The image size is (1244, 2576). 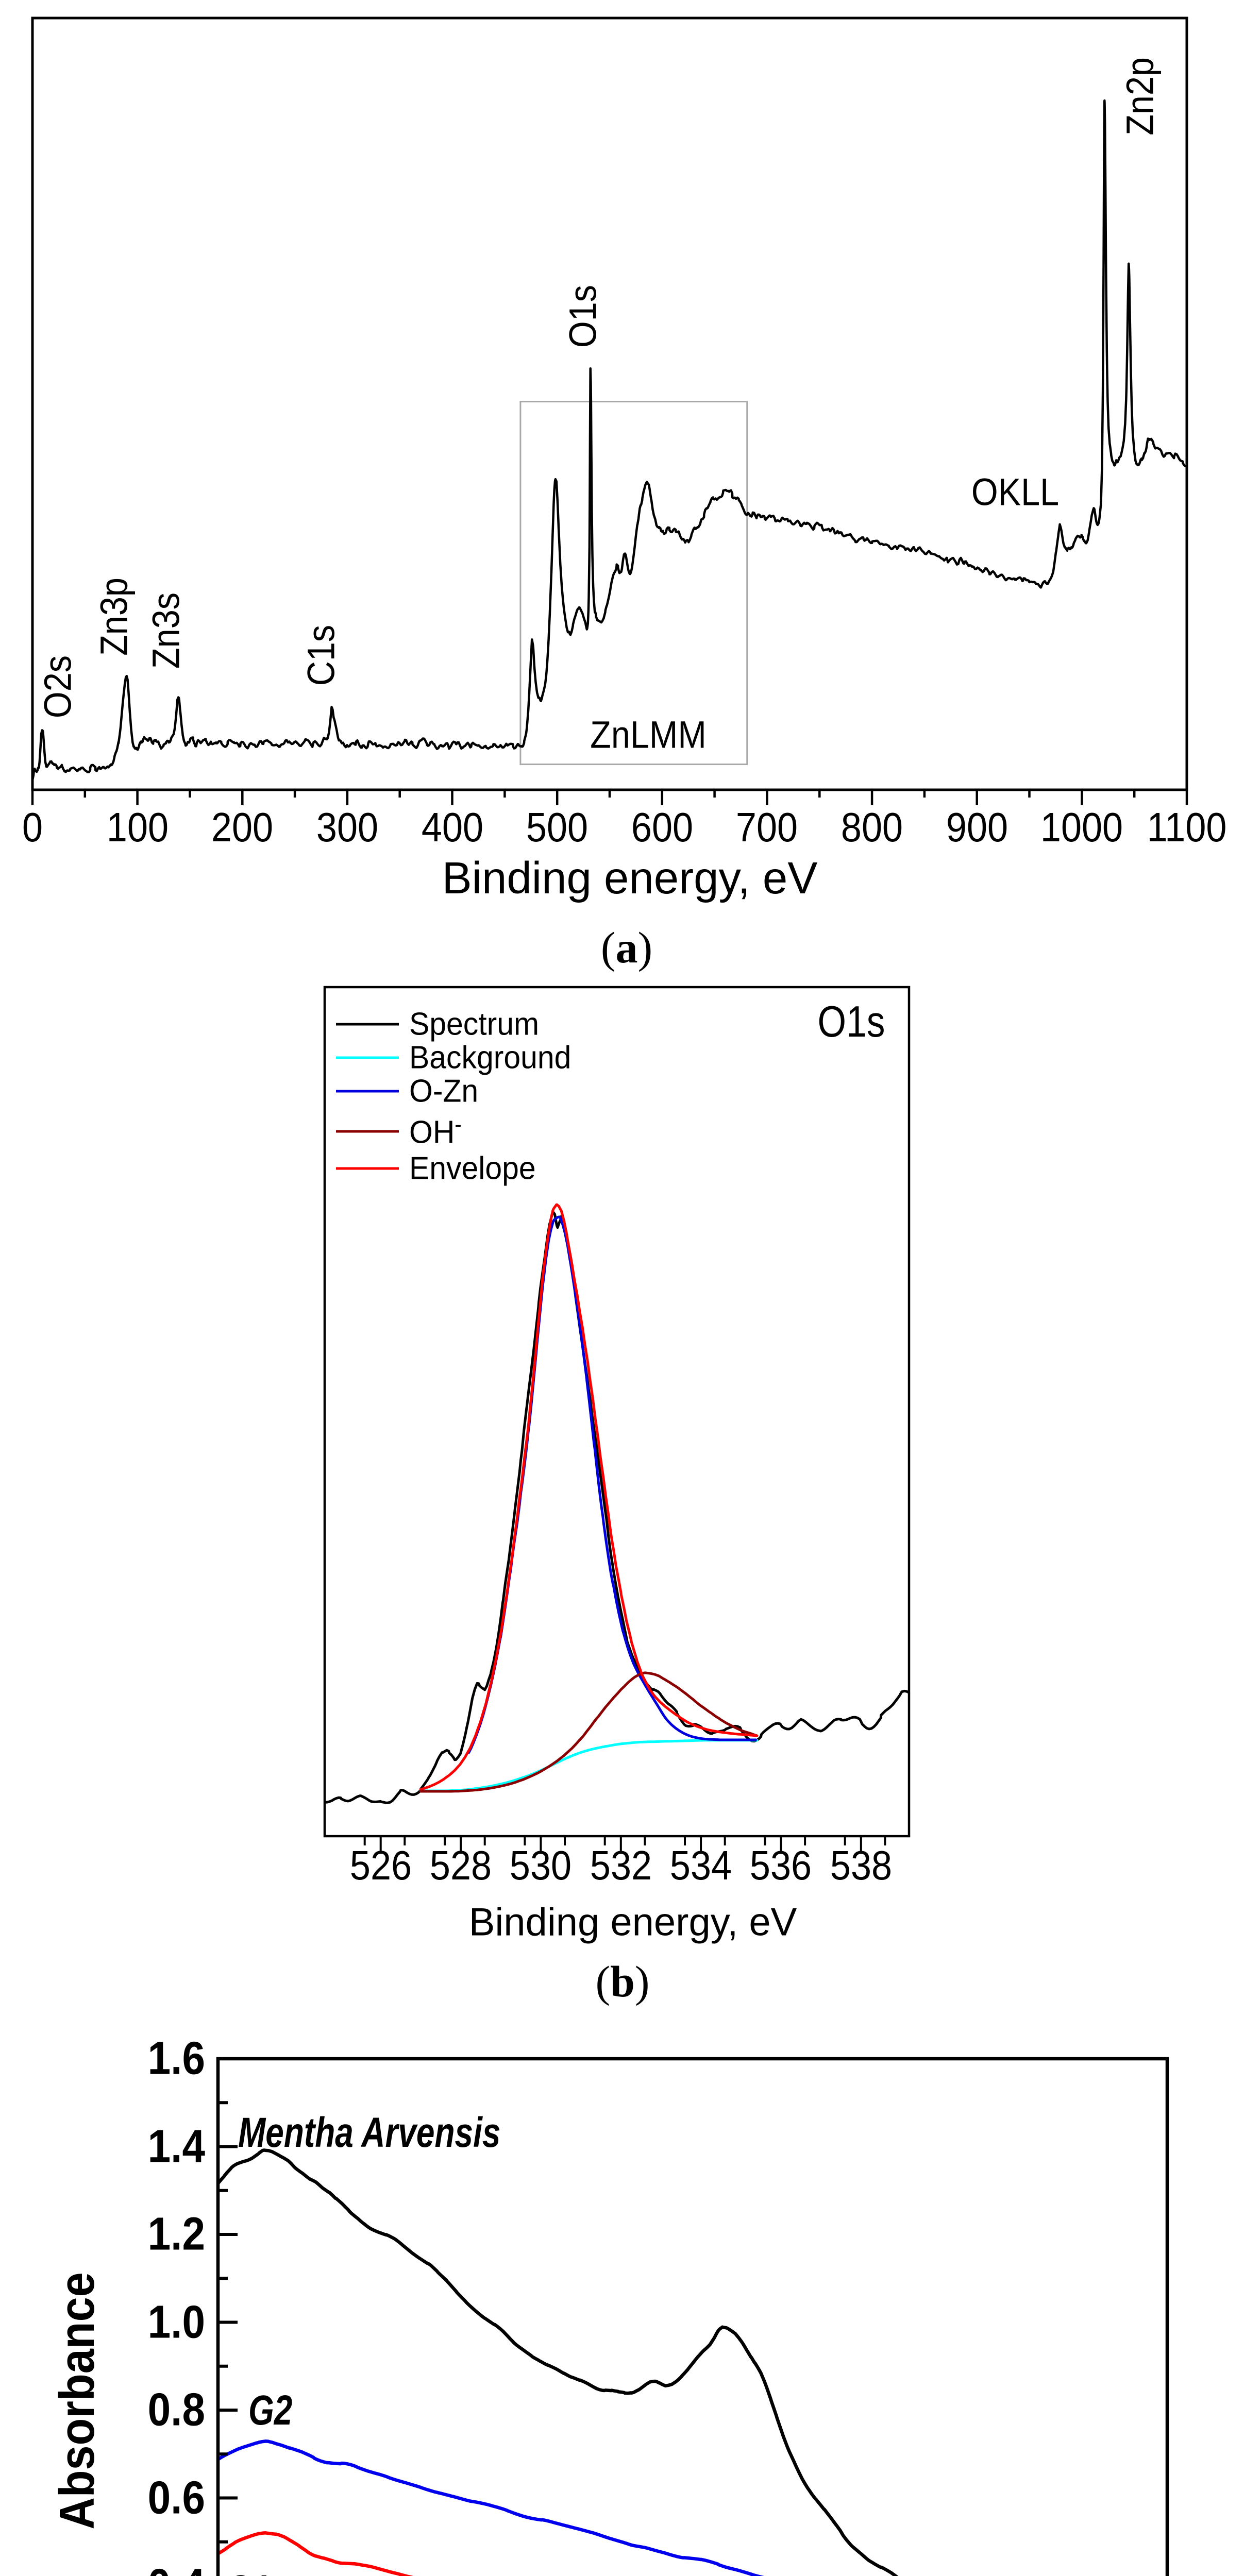 I want to click on series-g1, so click(x=316, y=2553).